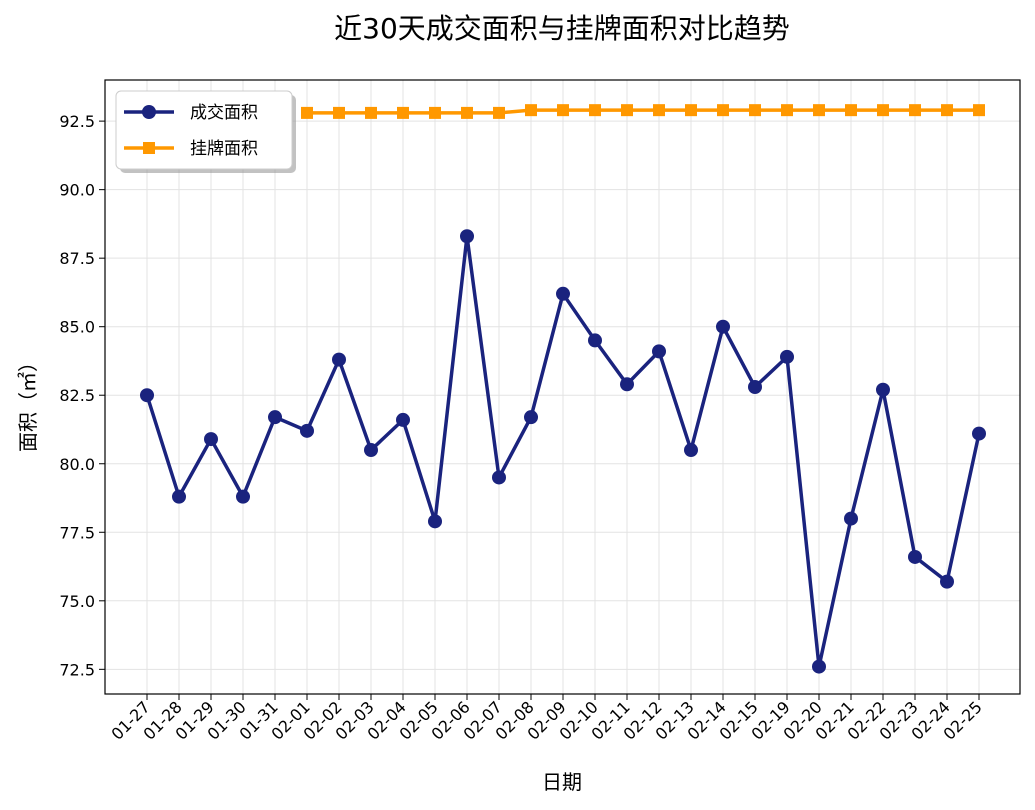  I want to click on y-tick-label: 87.5, so click(77, 258).